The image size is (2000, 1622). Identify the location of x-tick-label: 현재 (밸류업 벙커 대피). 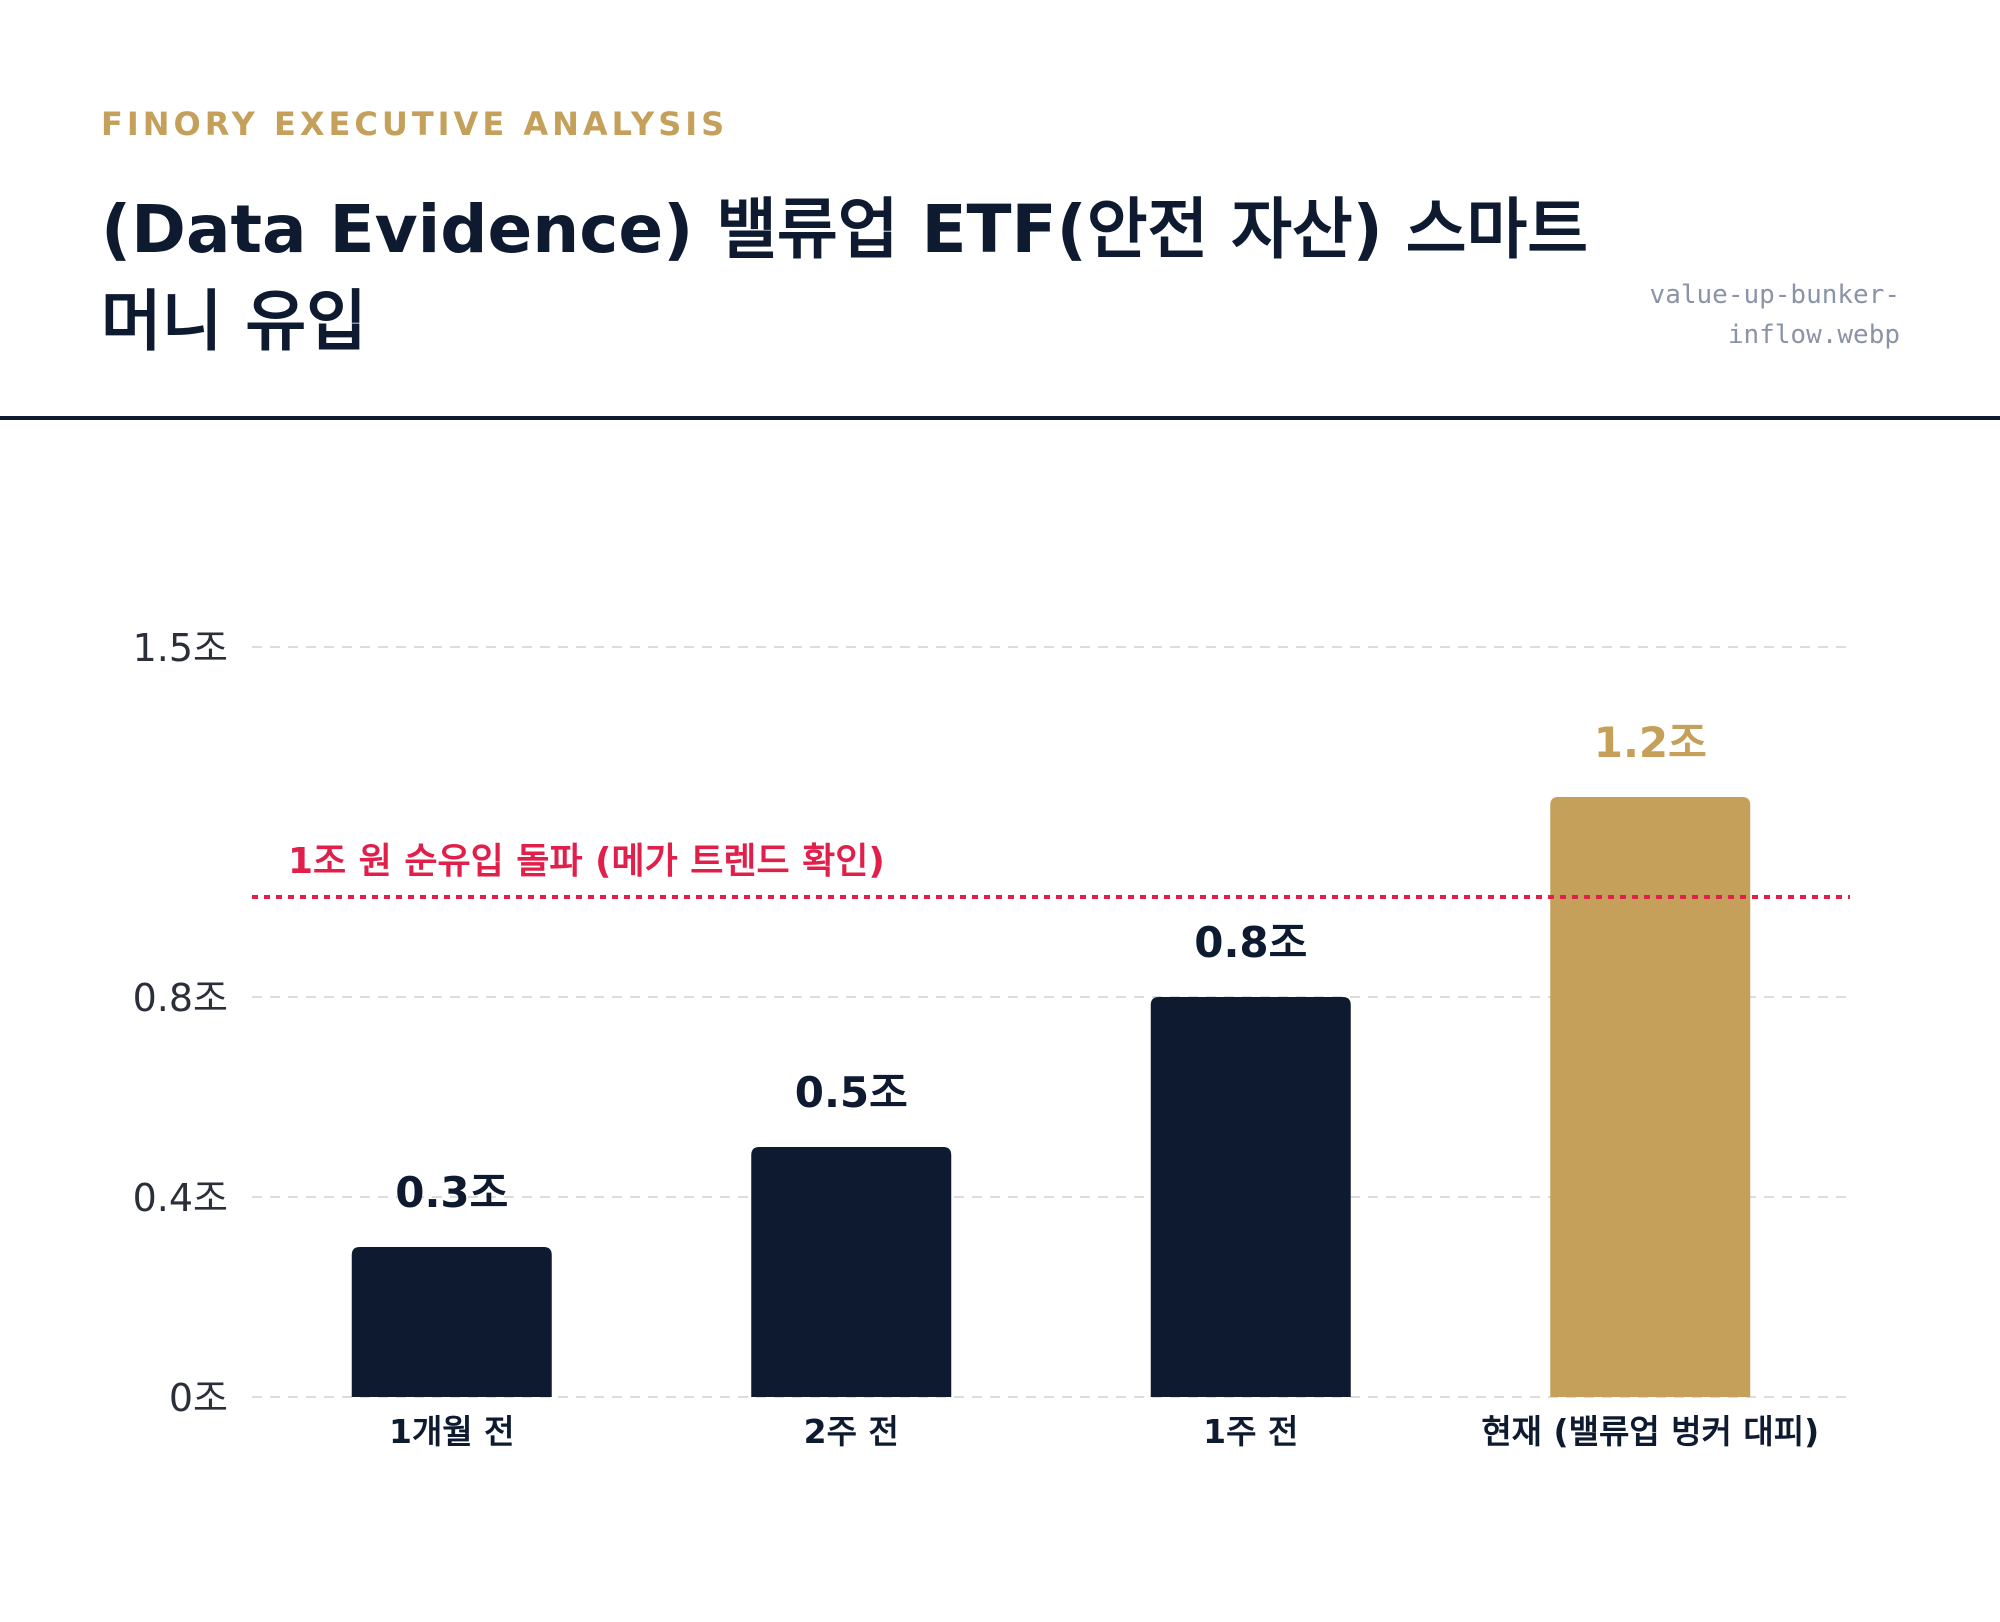
(1650, 1431).